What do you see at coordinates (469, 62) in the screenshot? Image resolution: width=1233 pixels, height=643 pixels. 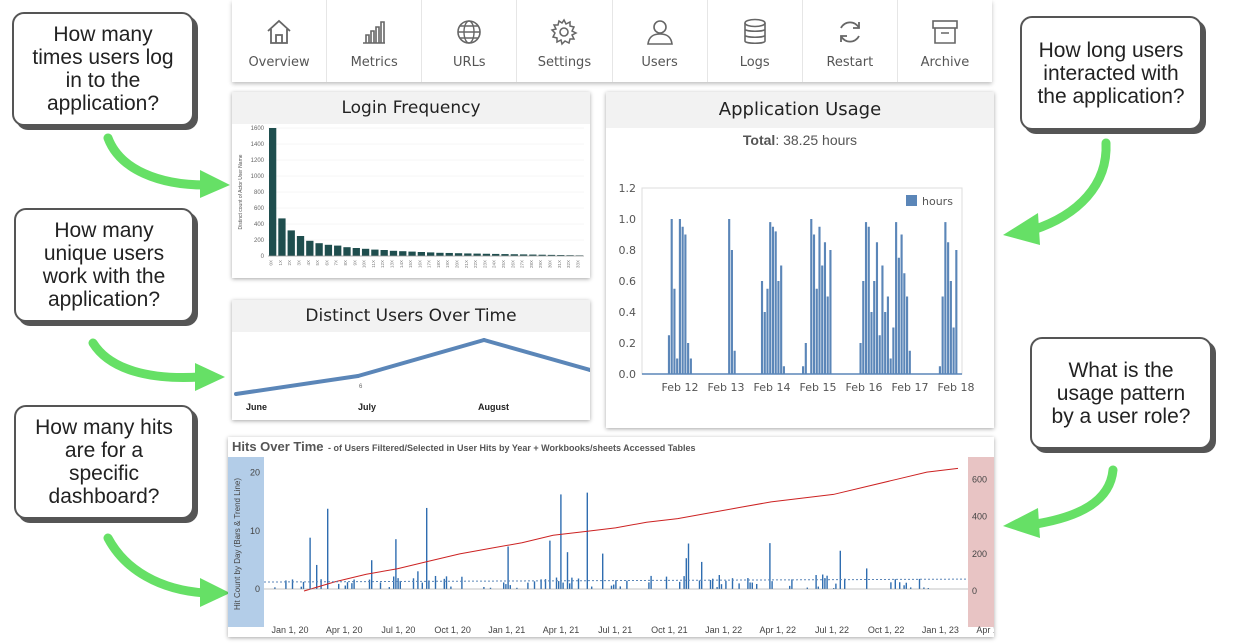 I see `nav-item-label: URLs` at bounding box center [469, 62].